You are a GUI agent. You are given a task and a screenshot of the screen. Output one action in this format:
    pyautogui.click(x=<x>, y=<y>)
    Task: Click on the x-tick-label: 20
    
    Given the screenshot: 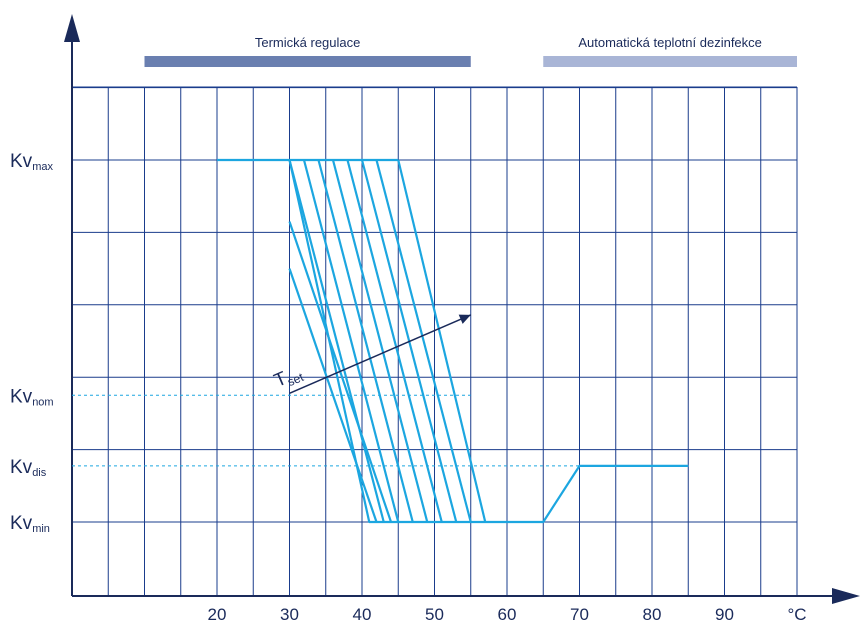 What is the action you would take?
    pyautogui.click(x=217, y=614)
    